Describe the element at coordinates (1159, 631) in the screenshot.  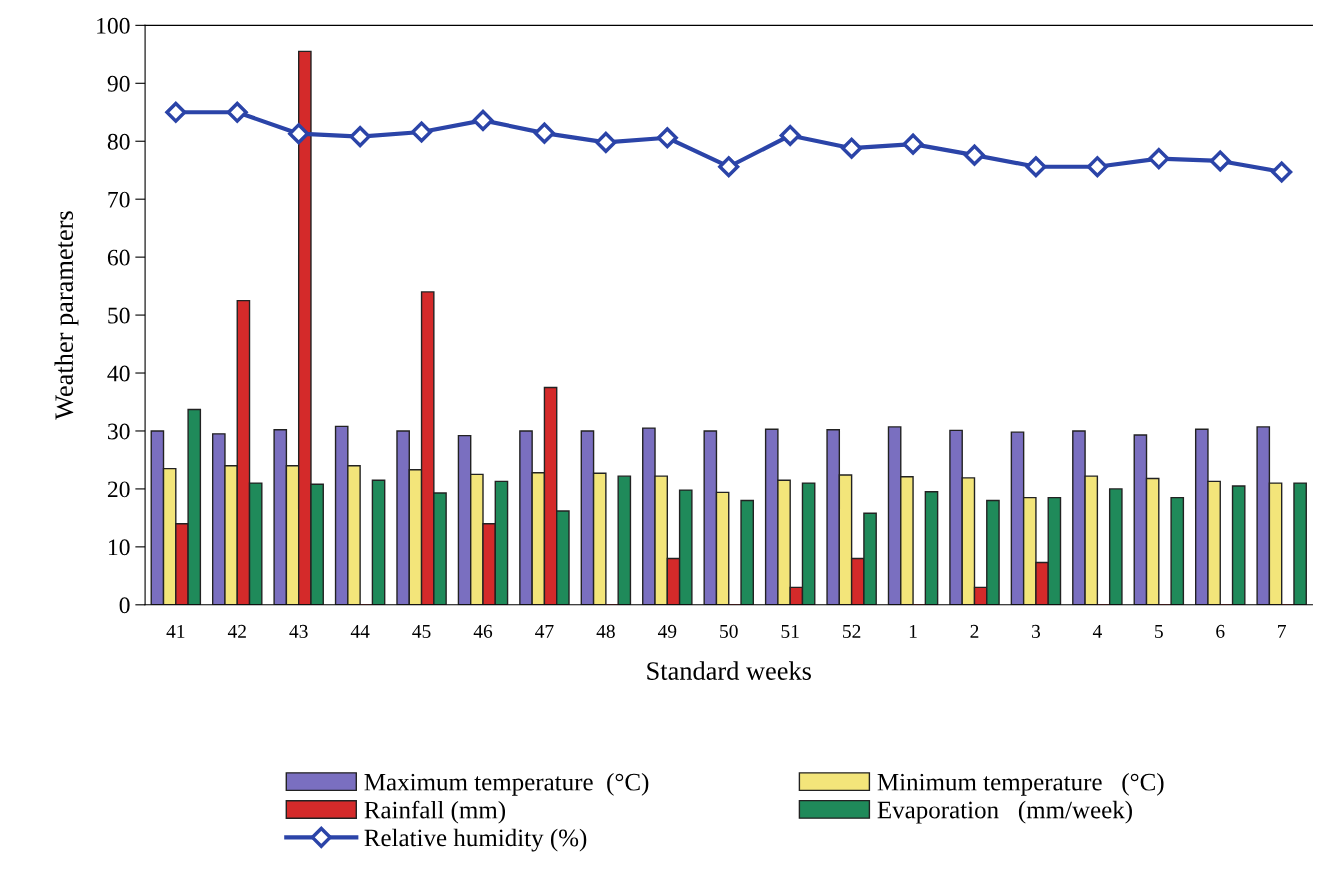
I see `x-tick-label: 5` at that location.